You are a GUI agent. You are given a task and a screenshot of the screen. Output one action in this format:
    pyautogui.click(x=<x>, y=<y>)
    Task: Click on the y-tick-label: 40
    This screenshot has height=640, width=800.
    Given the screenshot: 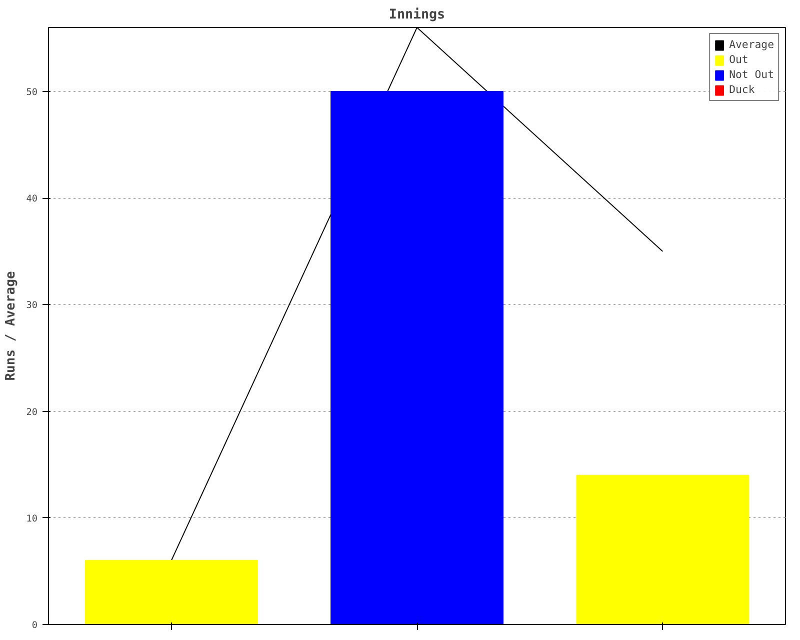 What is the action you would take?
    pyautogui.click(x=32, y=199)
    